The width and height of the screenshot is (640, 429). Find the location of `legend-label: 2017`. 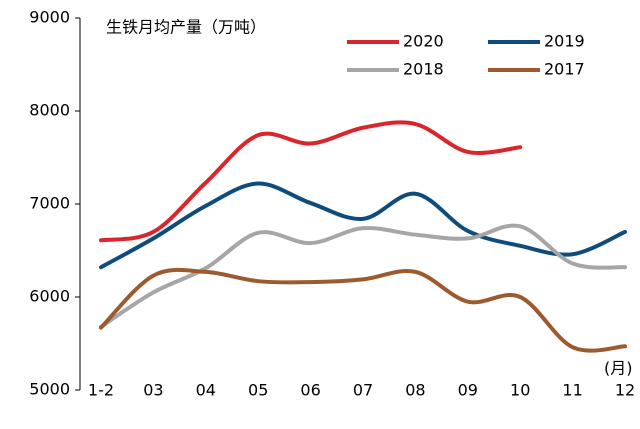

legend-label: 2017 is located at coordinates (564, 69).